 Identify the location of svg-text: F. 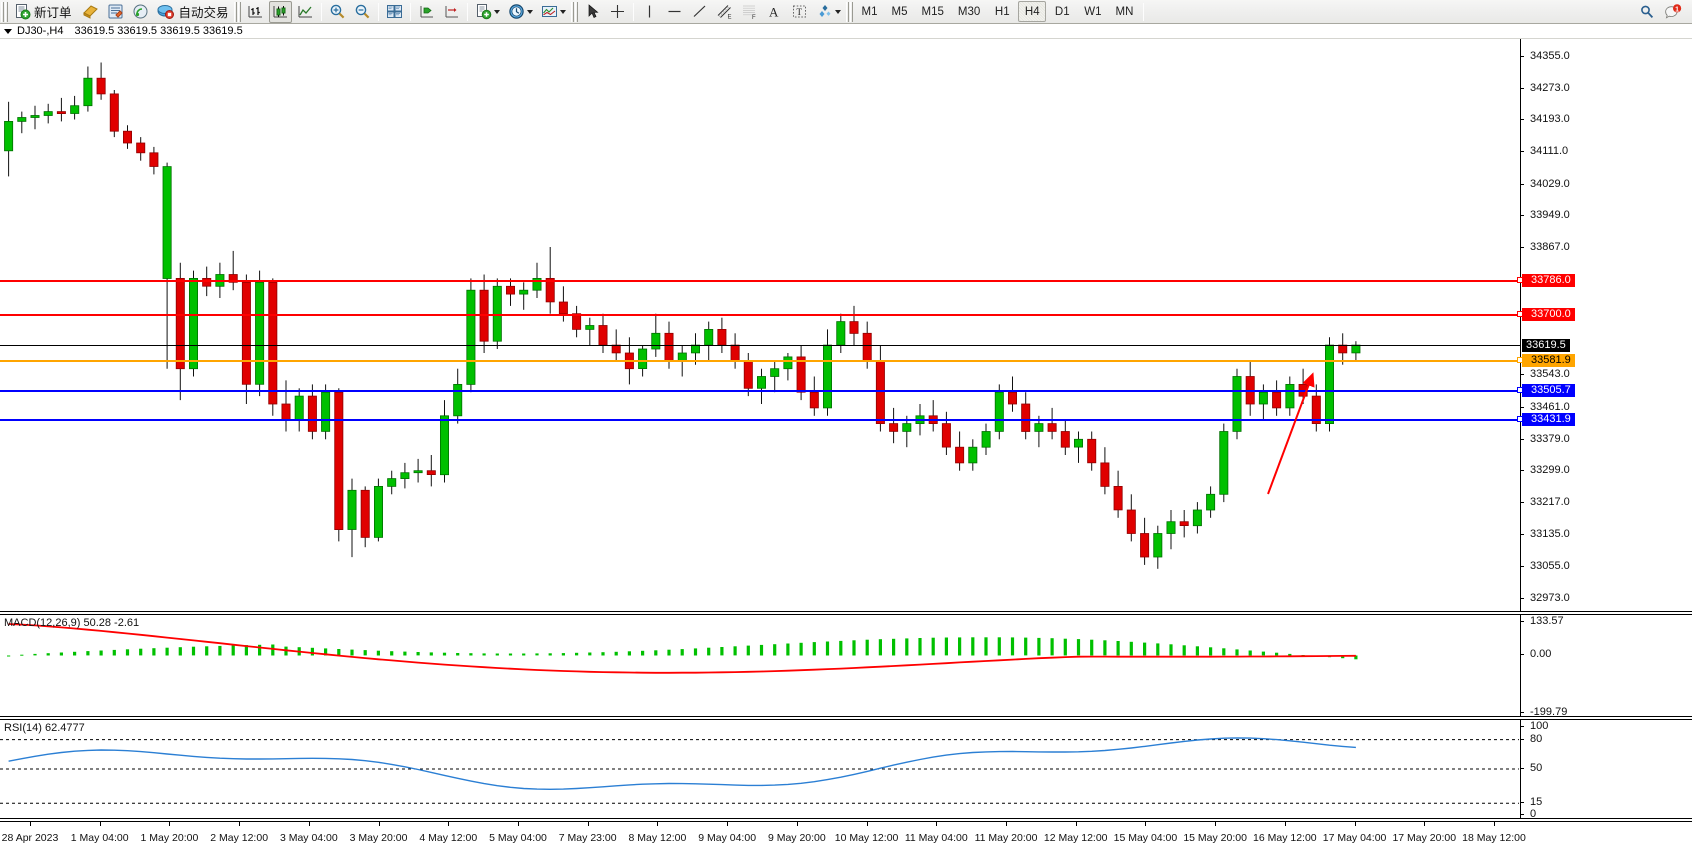
(754, 17).